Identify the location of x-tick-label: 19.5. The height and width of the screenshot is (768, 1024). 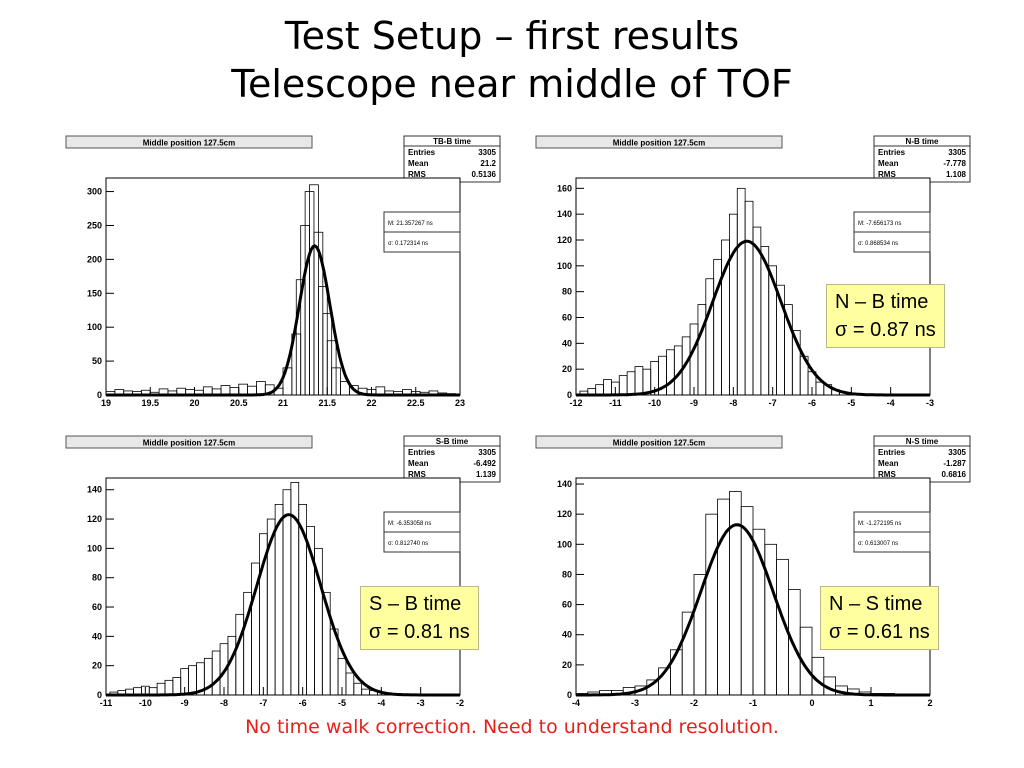
(150, 403).